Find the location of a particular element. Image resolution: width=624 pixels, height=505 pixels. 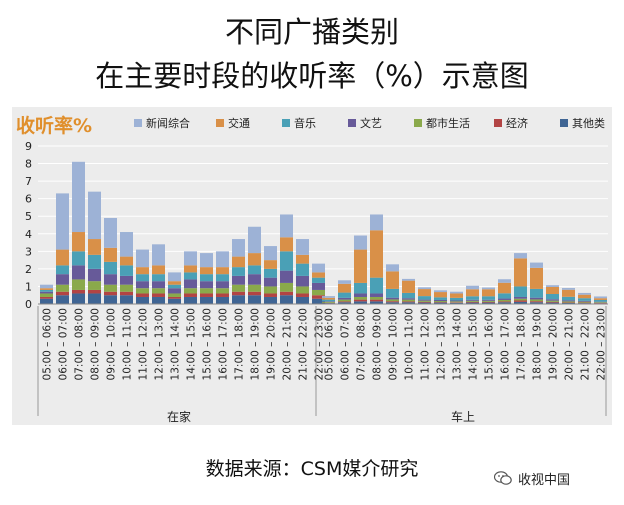

y-axis-label: 收听率% is located at coordinates (54, 125).